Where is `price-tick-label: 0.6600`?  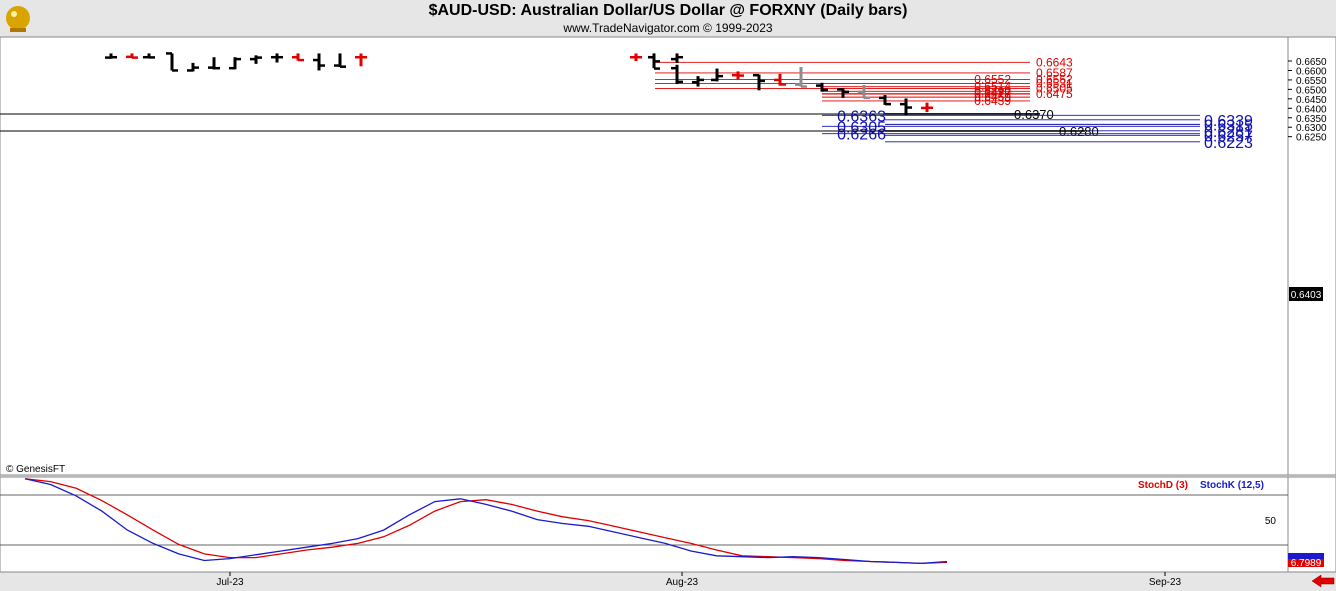
price-tick-label: 0.6600 is located at coordinates (1311, 71).